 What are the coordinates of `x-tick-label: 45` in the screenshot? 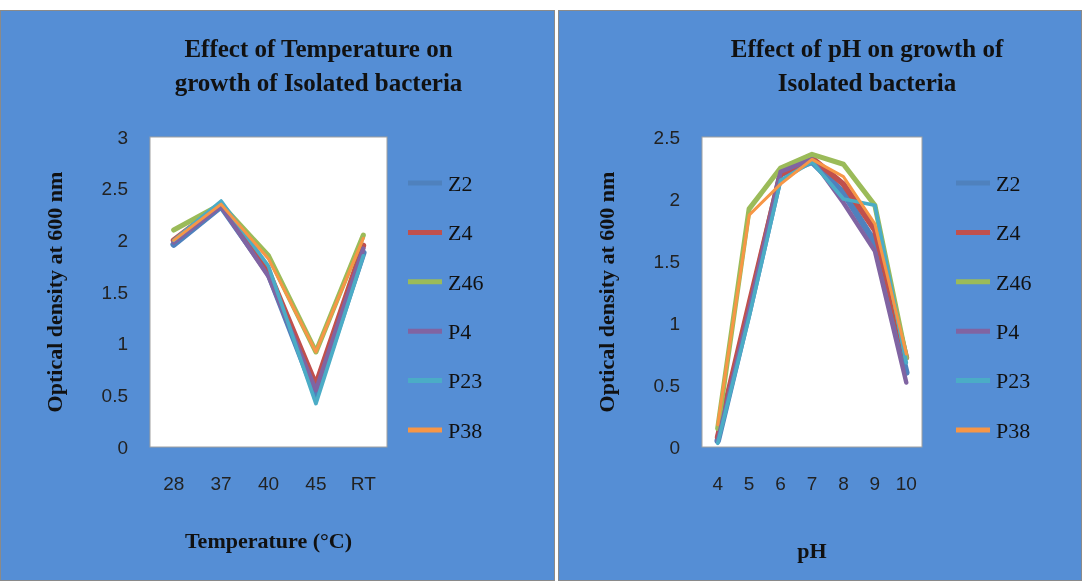 It's located at (316, 483).